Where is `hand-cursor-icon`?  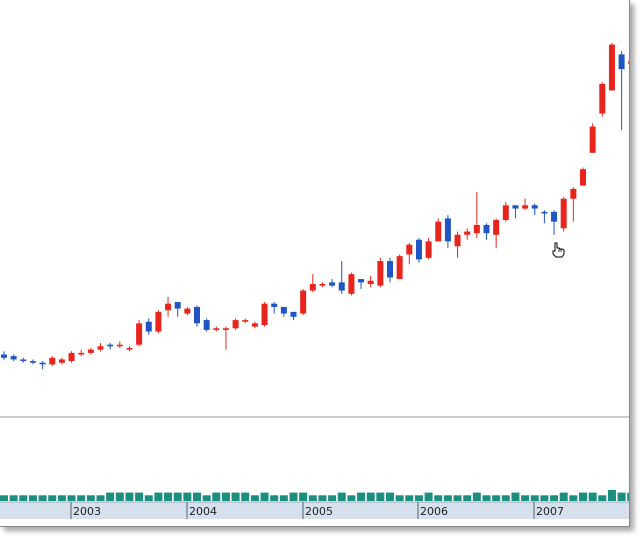 hand-cursor-icon is located at coordinates (558, 250).